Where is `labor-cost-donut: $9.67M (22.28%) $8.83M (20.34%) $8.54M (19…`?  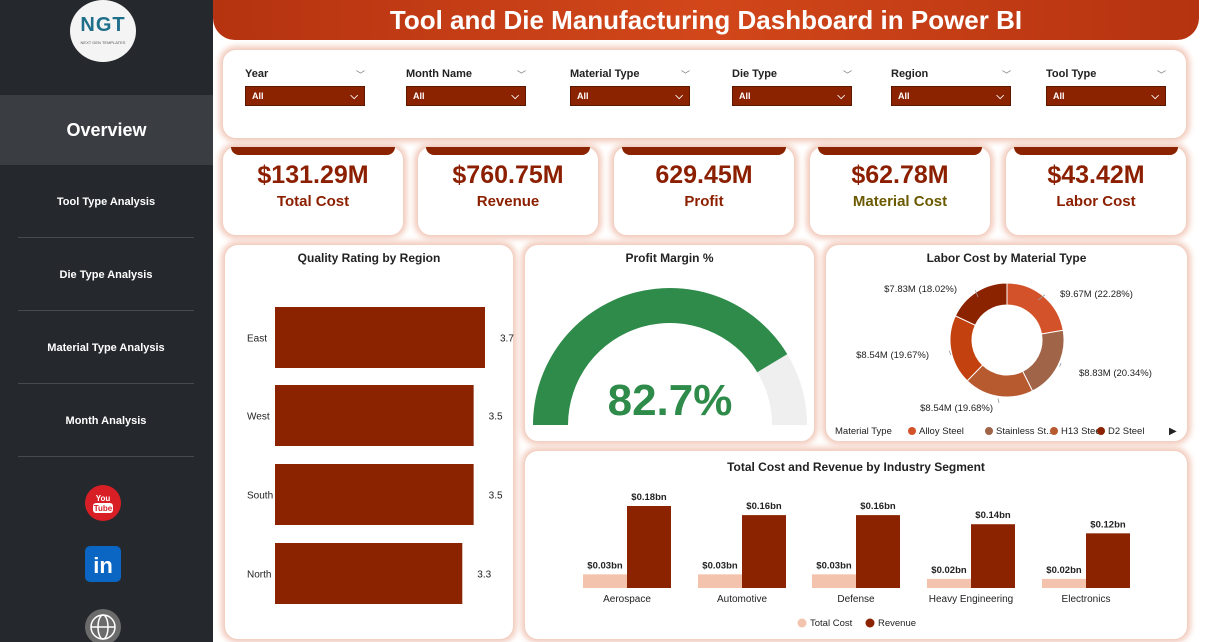 labor-cost-donut: $9.67M (22.28%) $8.83M (20.34%) $8.54M (19… is located at coordinates (1006, 359).